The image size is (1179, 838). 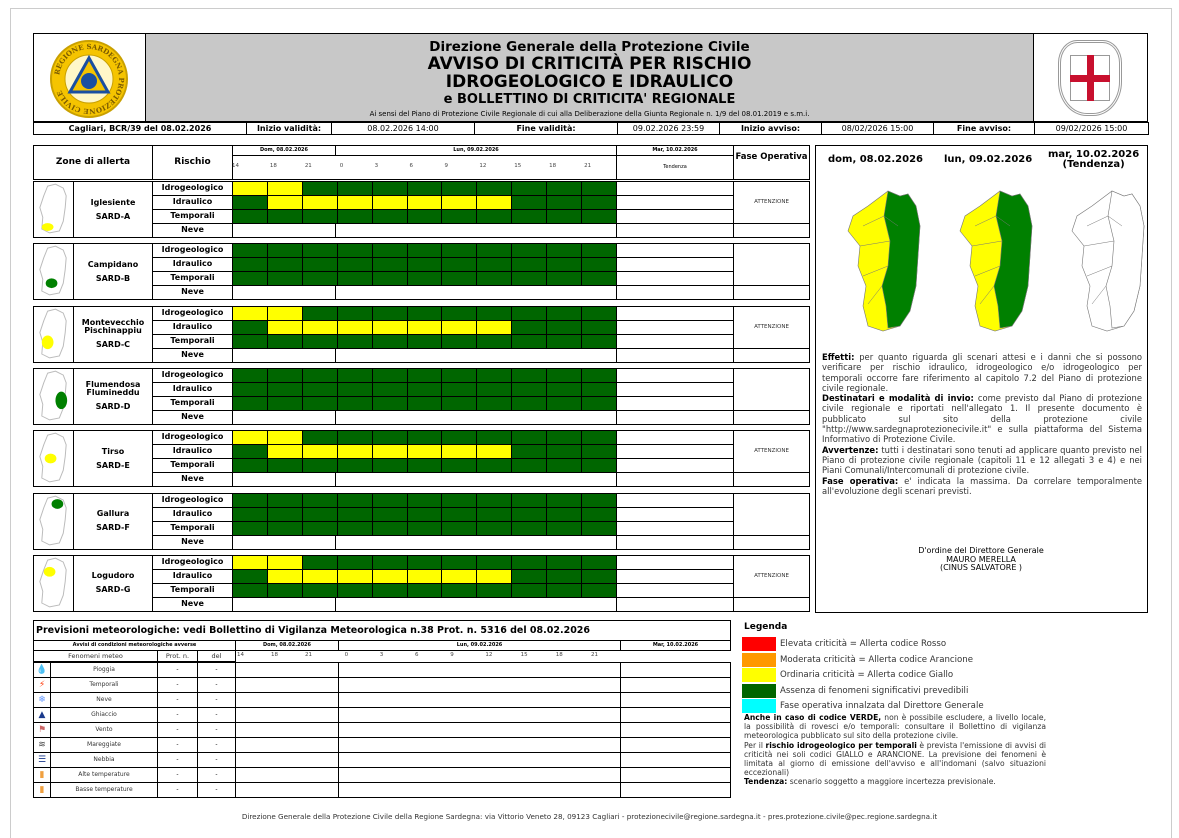 What do you see at coordinates (113, 451) in the screenshot?
I see `zone-name: Tirso` at bounding box center [113, 451].